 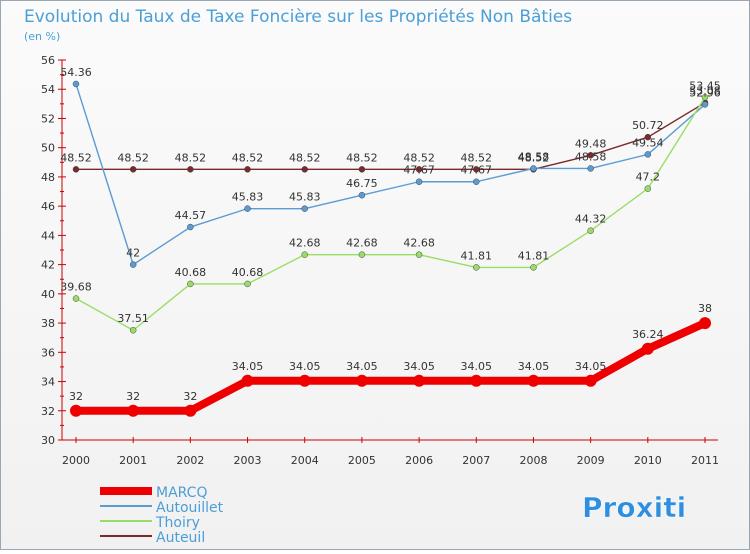 I want to click on y-tick-label: 40, so click(x=48, y=294).